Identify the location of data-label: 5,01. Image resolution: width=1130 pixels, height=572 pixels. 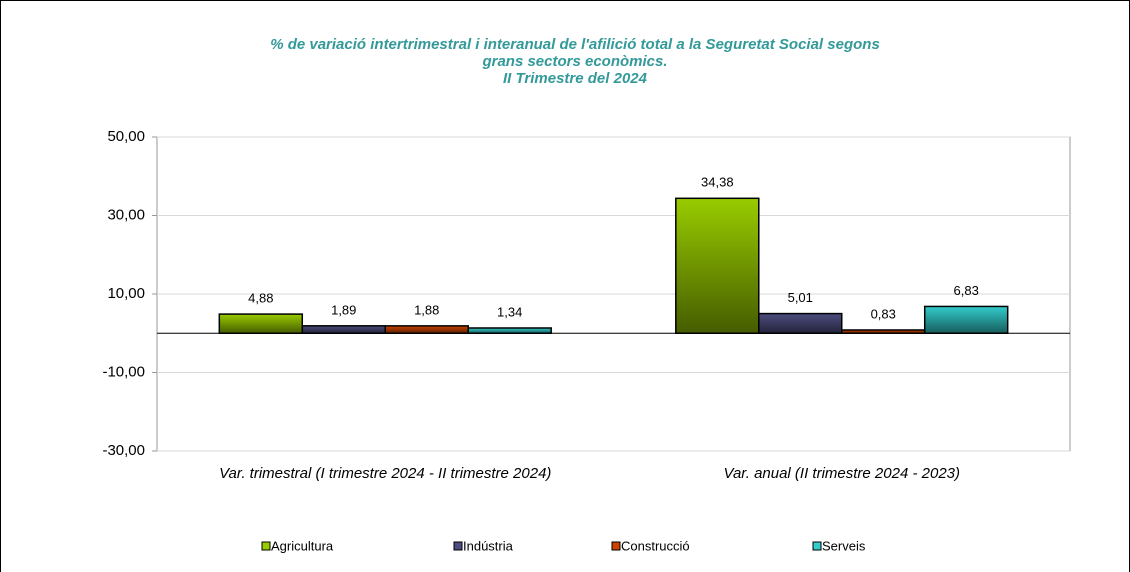
(800, 297).